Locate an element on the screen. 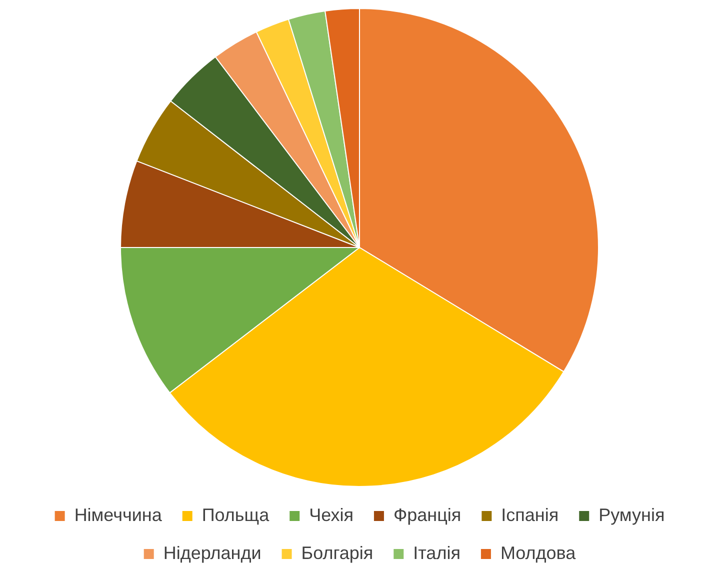 Image resolution: width=719 pixels, height=577 pixels. legend-label: Румунія is located at coordinates (631, 514).